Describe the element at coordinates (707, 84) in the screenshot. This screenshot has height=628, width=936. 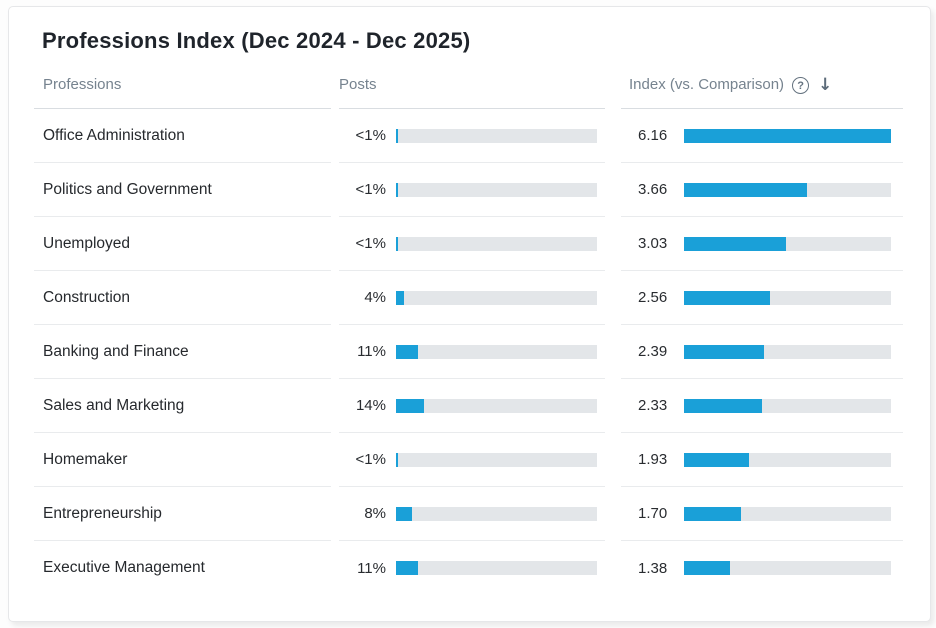
I see `column-header-index-label: Index (vs. Comparison)` at that location.